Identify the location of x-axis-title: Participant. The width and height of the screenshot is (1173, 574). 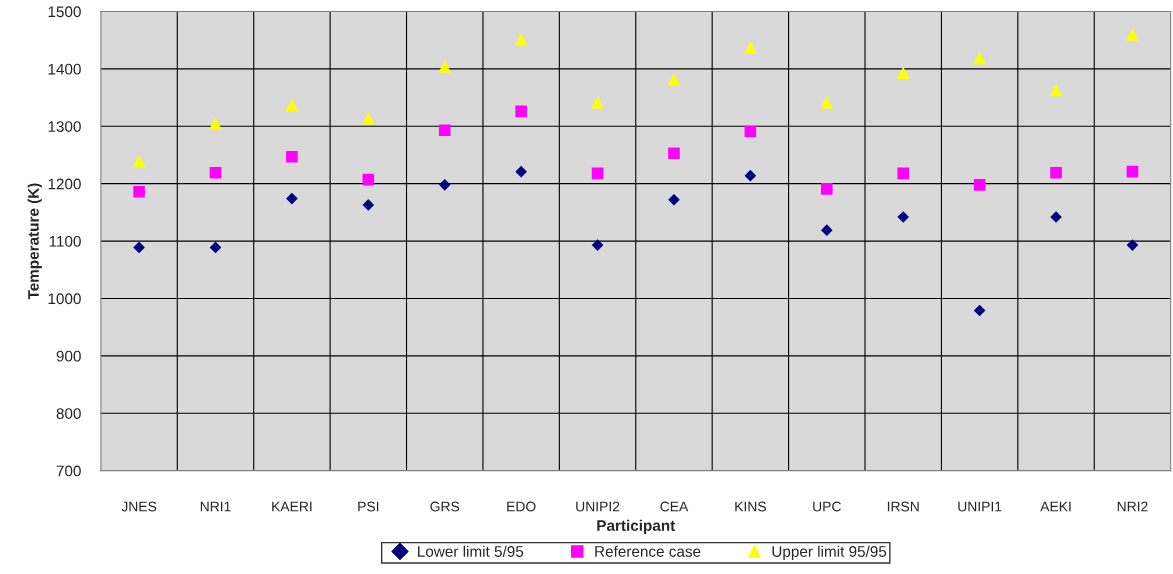
(636, 526).